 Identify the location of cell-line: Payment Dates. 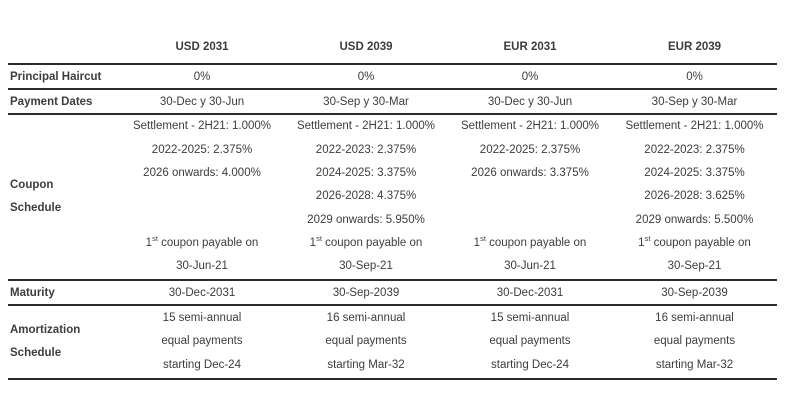
(51, 101).